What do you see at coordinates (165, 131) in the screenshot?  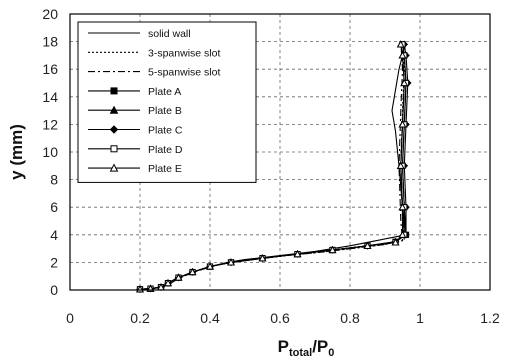 I see `legend-label: Plate C` at bounding box center [165, 131].